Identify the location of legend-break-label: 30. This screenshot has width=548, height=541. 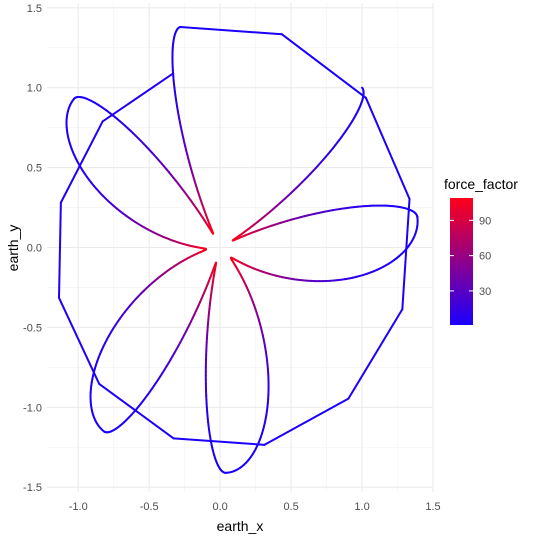
(485, 292).